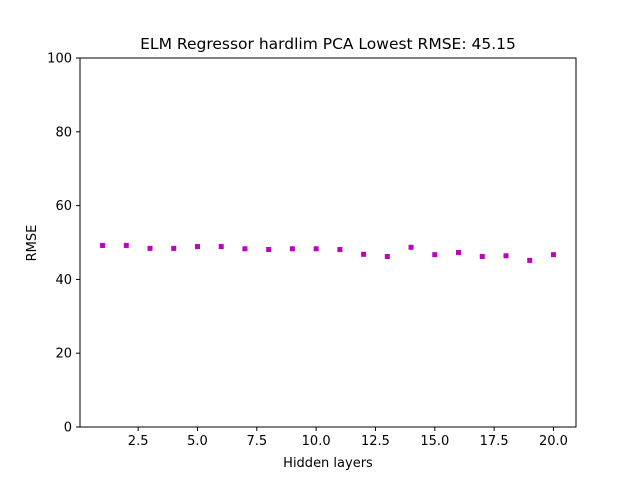  I want to click on y-tick-label: 40, so click(63, 280).